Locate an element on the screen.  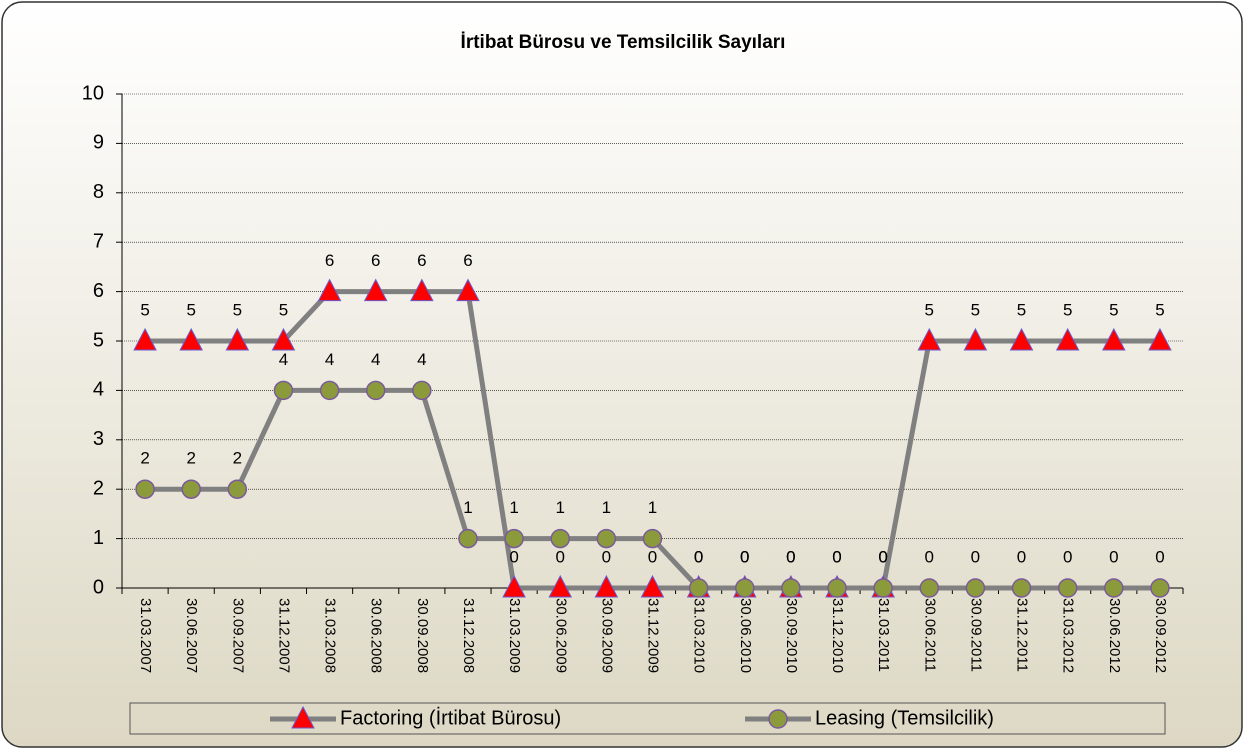
x-tick-label: 30.06.2009 is located at coordinates (560, 635).